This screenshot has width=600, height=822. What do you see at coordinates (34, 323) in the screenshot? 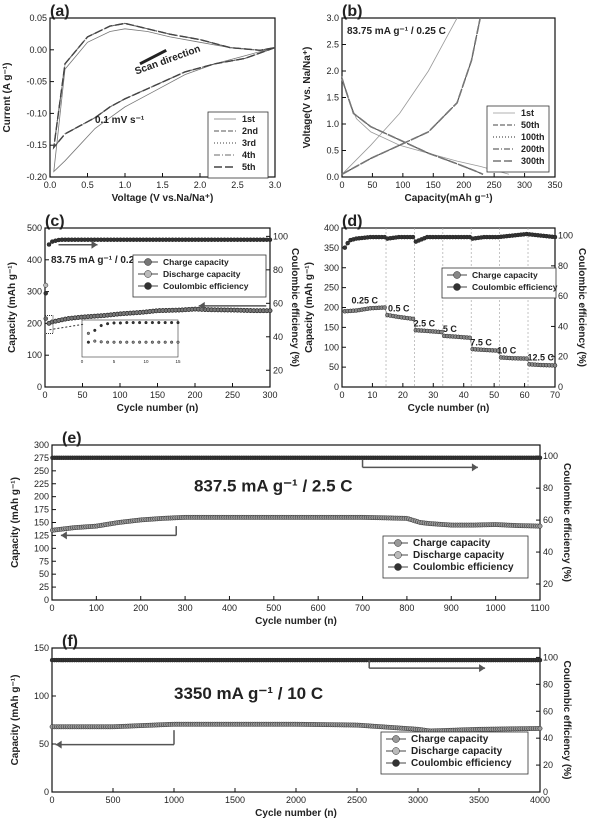
I see `y-tick-label: 200` at bounding box center [34, 323].